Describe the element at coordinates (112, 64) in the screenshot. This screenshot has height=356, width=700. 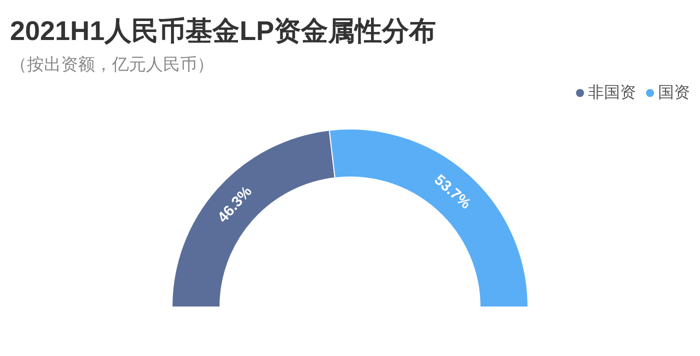
I see `chart-subtitle: （按出资额，亿元人民币）` at that location.